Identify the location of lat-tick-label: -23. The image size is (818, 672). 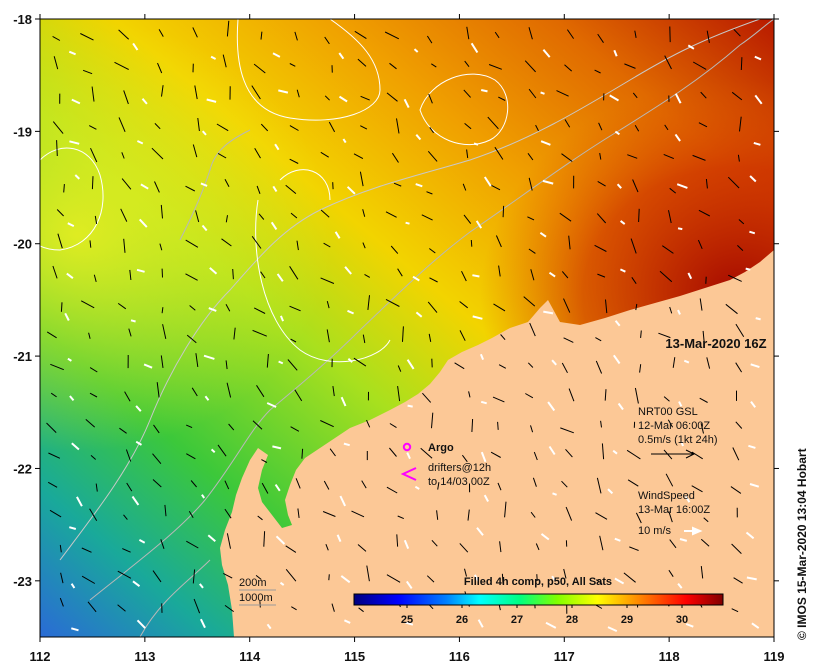
(22, 581).